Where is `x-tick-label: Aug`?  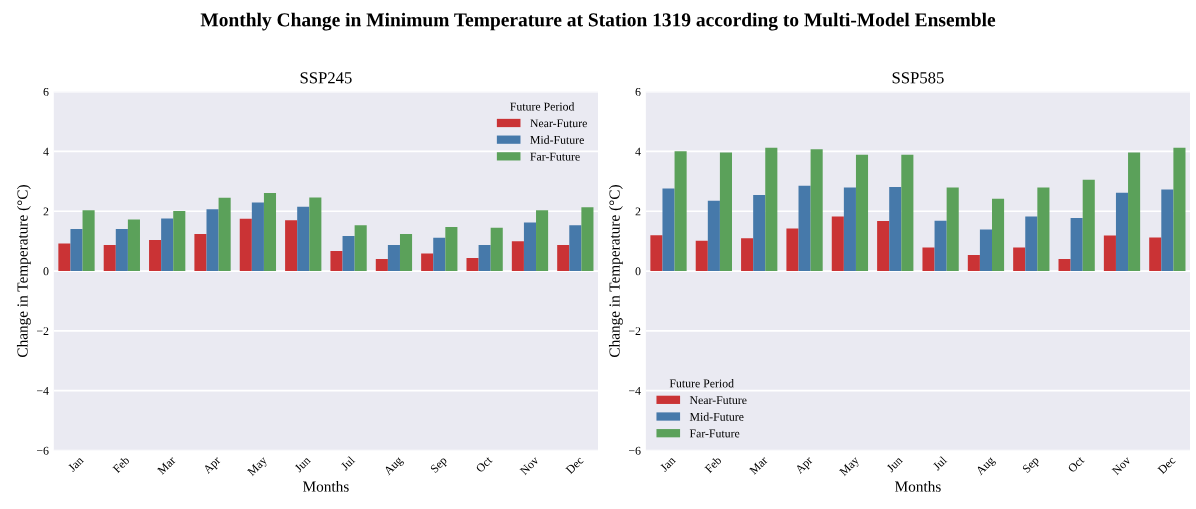
x-tick-label: Aug is located at coordinates (394, 466).